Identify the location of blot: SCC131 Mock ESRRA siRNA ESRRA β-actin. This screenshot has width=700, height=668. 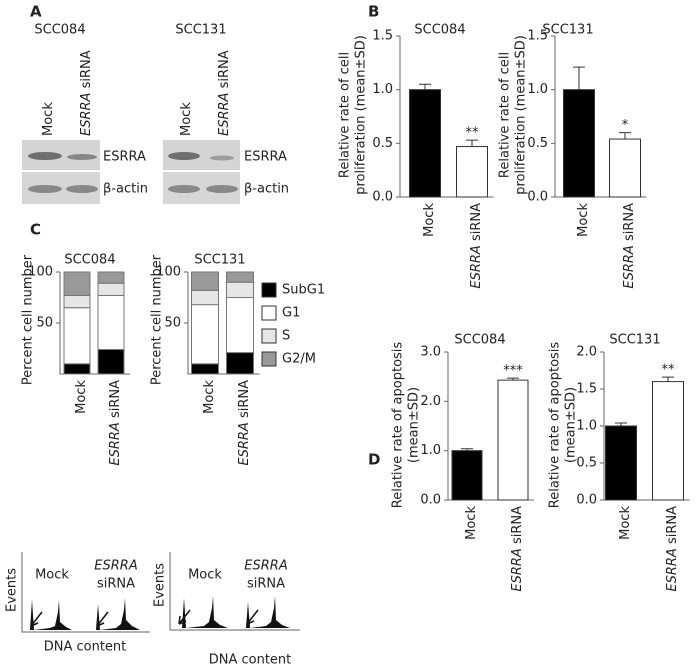
(226, 113).